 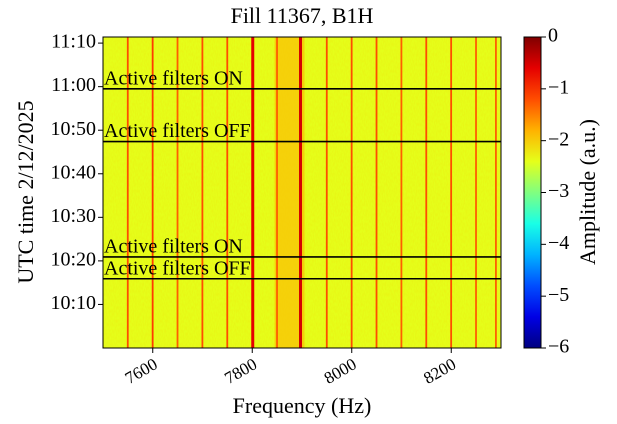 I want to click on colorbar-tick-label: −1, so click(x=558, y=87).